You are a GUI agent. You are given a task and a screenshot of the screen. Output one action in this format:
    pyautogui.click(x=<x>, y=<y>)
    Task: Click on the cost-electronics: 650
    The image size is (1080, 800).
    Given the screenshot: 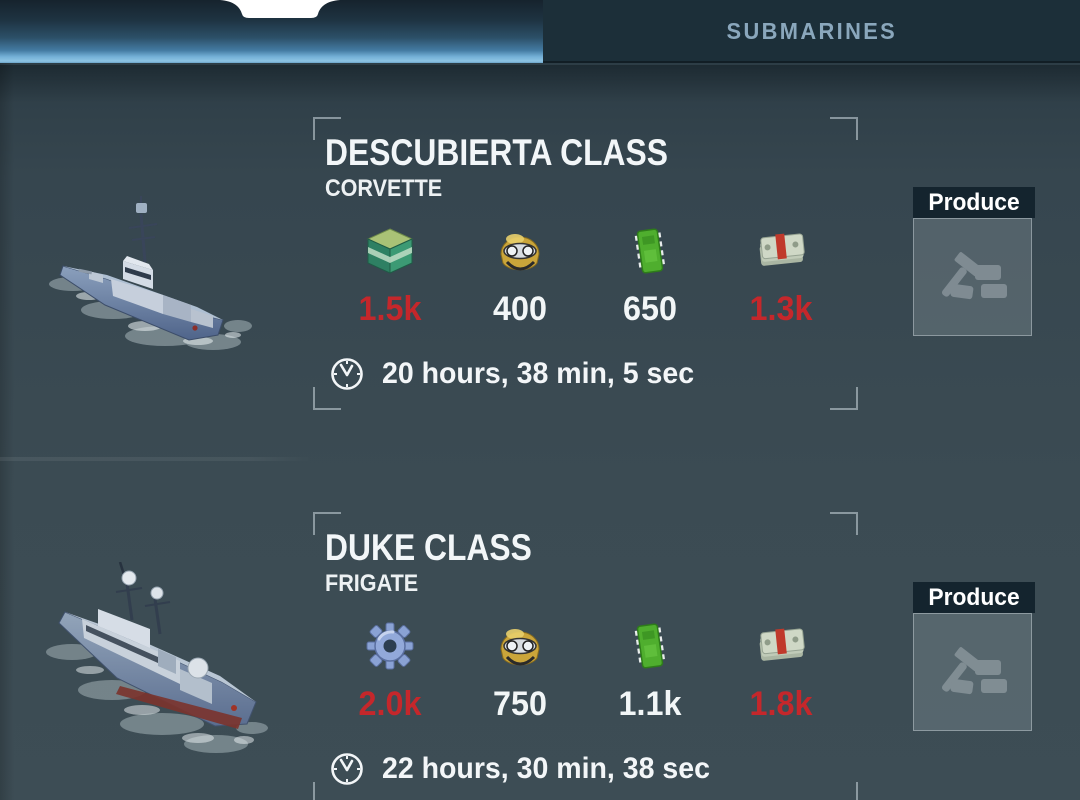 What is the action you would take?
    pyautogui.click(x=650, y=274)
    